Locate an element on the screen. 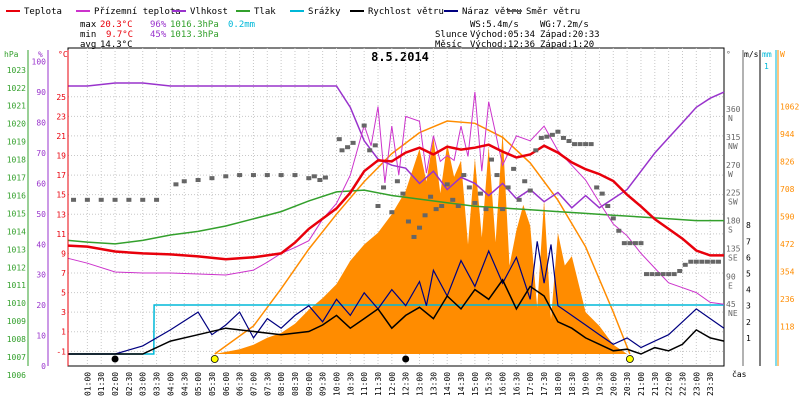 The width and height of the screenshot is (800, 400). tick-pct: 40 is located at coordinates (41, 244).